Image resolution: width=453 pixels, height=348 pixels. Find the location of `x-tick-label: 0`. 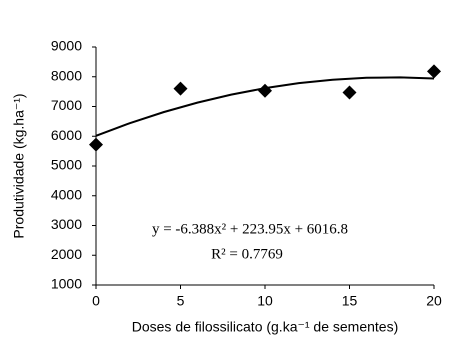

x-tick-label: 0 is located at coordinates (96, 301).